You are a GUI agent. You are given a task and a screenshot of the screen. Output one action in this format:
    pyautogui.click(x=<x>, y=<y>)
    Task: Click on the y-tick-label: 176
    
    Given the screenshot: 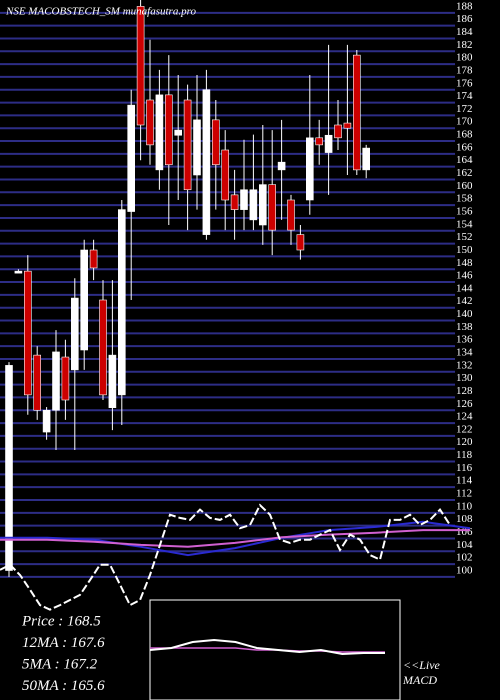 What is the action you would take?
    pyautogui.click(x=464, y=83)
    